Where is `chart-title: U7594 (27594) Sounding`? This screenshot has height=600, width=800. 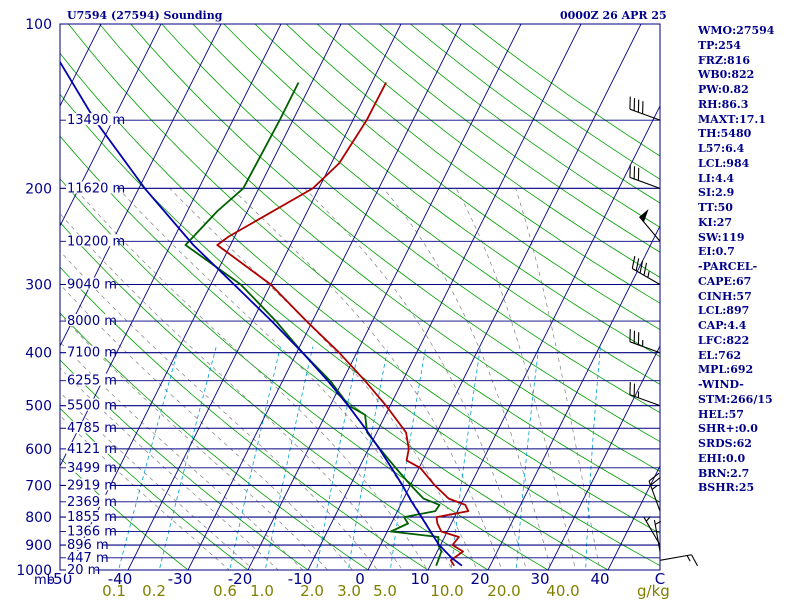
chart-title: U7594 (27594) Sounding is located at coordinates (145, 15).